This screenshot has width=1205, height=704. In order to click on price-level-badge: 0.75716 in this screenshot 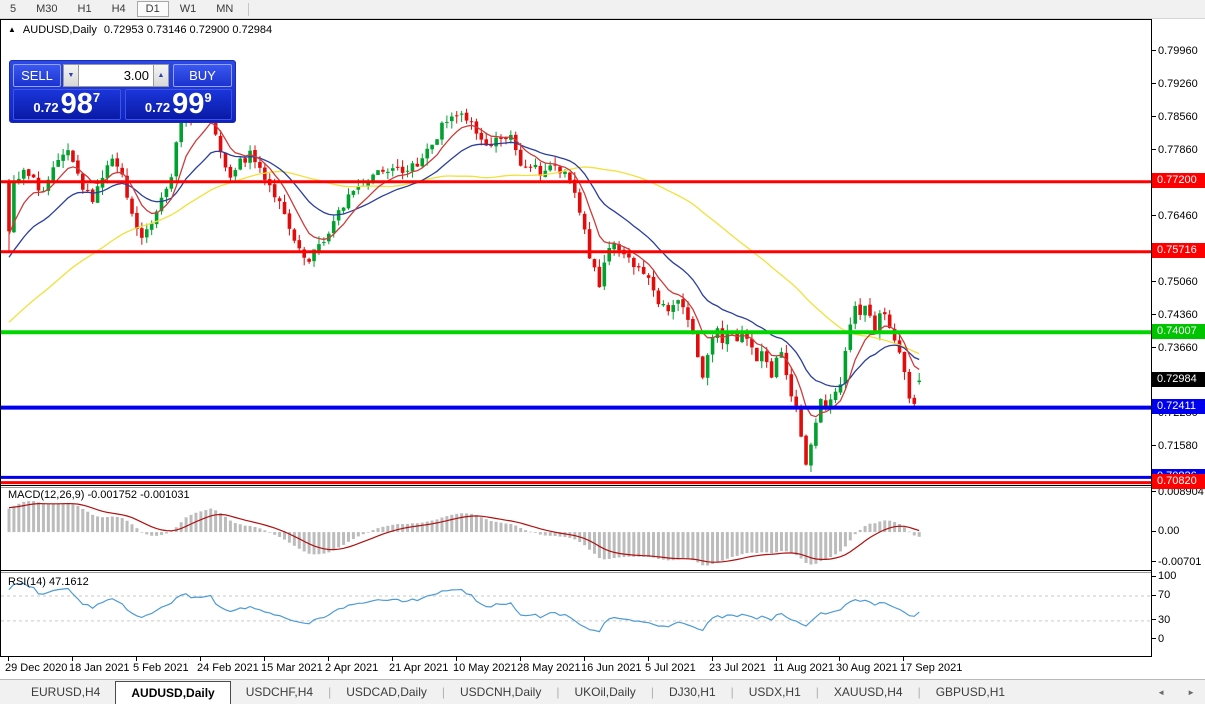, I will do `click(1178, 251)`.